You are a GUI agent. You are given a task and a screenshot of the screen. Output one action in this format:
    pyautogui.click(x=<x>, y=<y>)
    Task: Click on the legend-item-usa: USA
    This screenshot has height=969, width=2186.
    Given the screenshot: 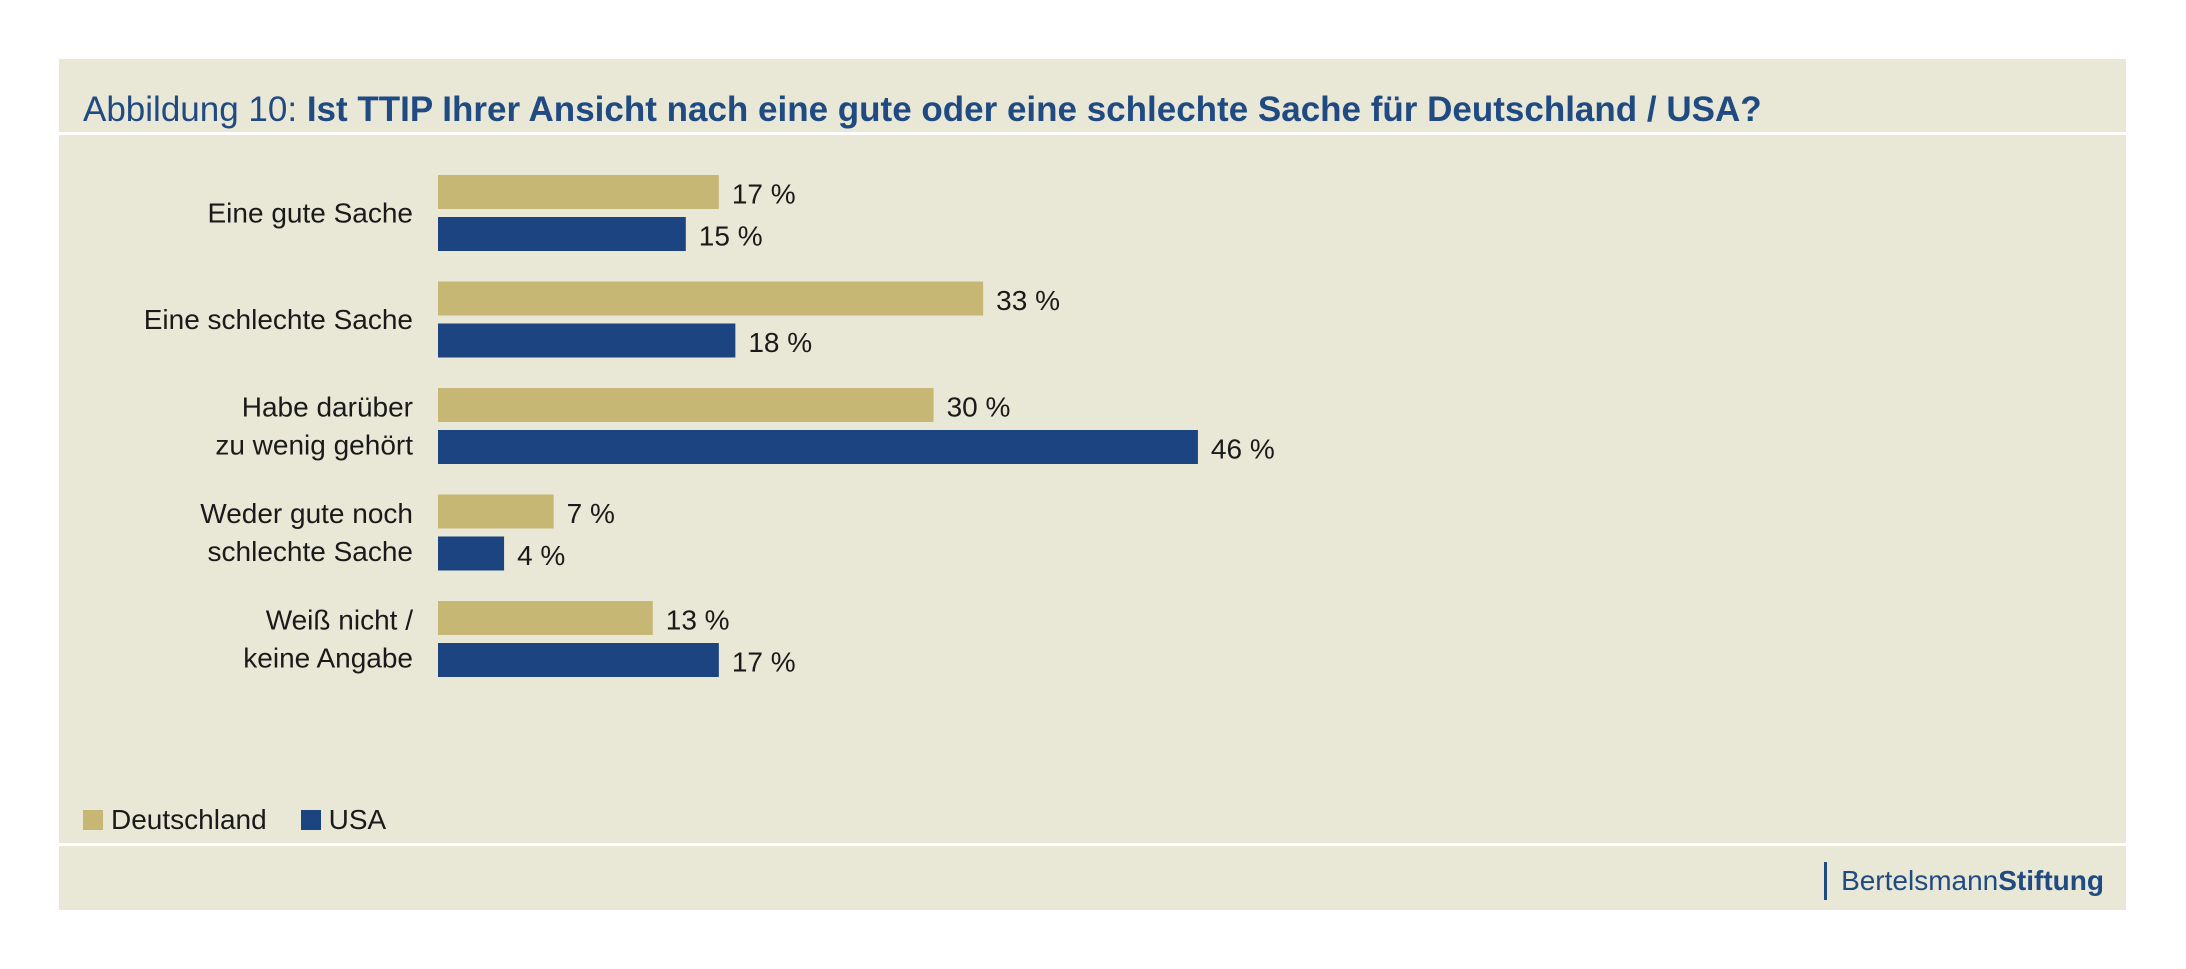 What is the action you would take?
    pyautogui.click(x=343, y=820)
    